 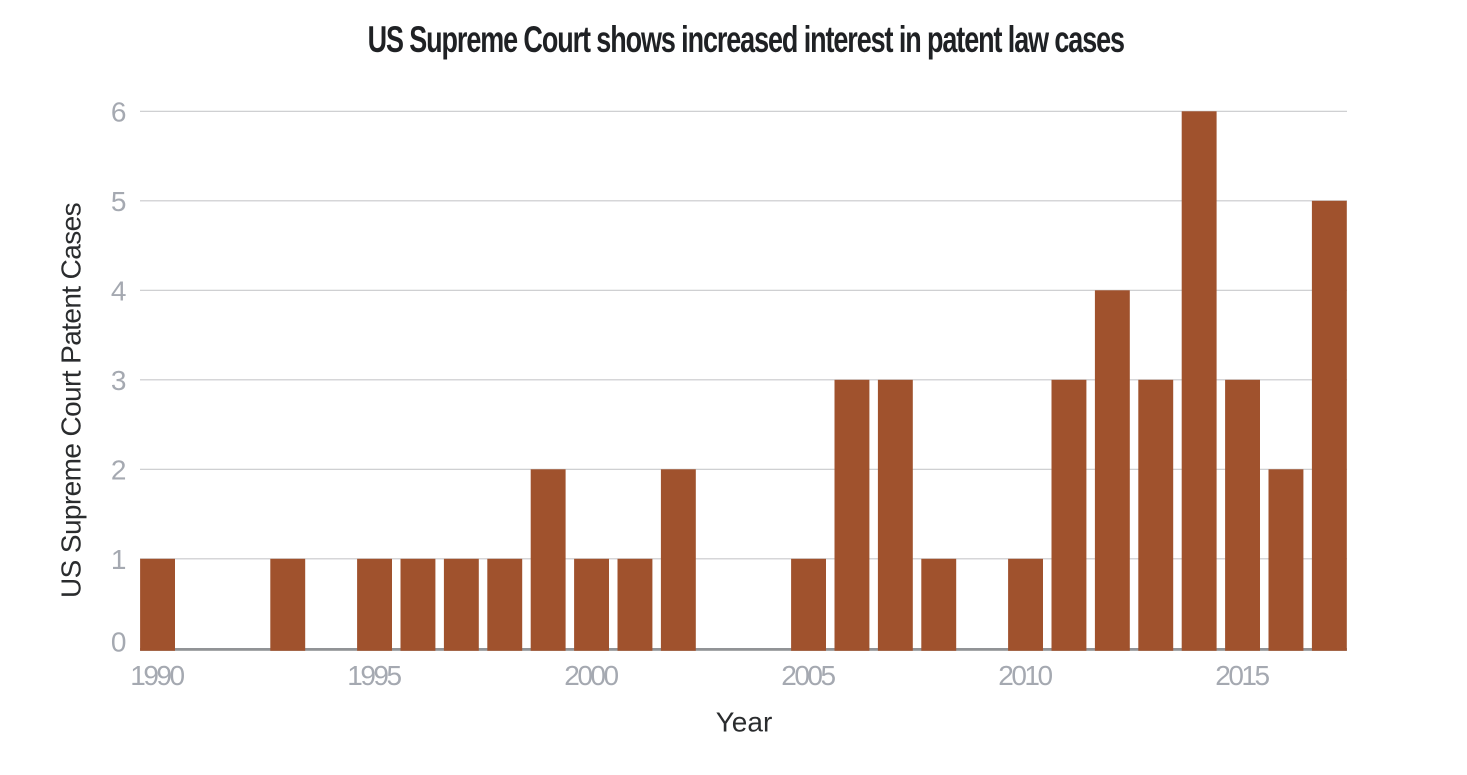 What do you see at coordinates (119, 559) in the screenshot?
I see `svg-text: 1` at bounding box center [119, 559].